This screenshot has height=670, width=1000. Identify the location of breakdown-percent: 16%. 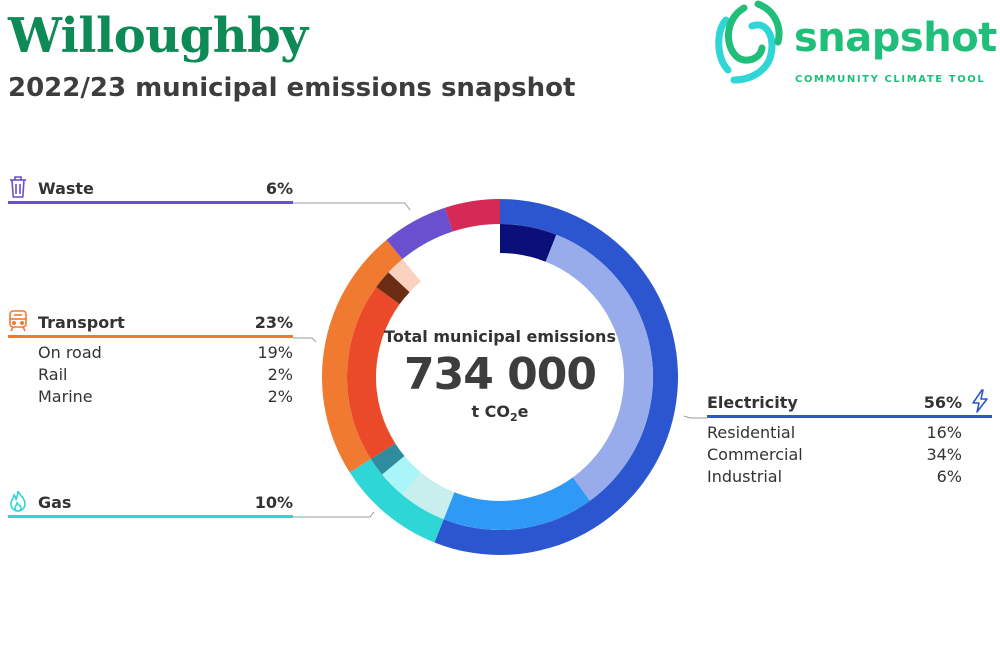
(944, 432).